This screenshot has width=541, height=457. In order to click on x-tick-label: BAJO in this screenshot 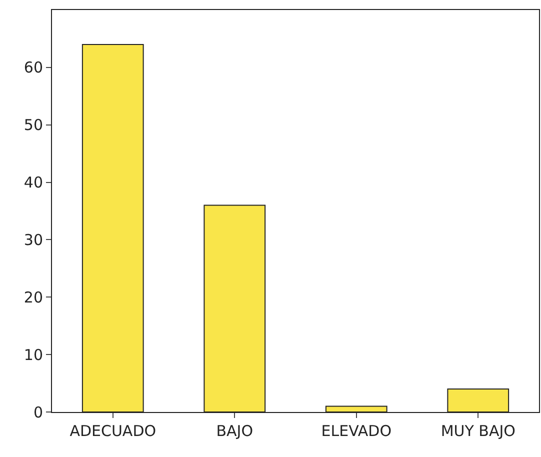, I will do `click(235, 431)`.